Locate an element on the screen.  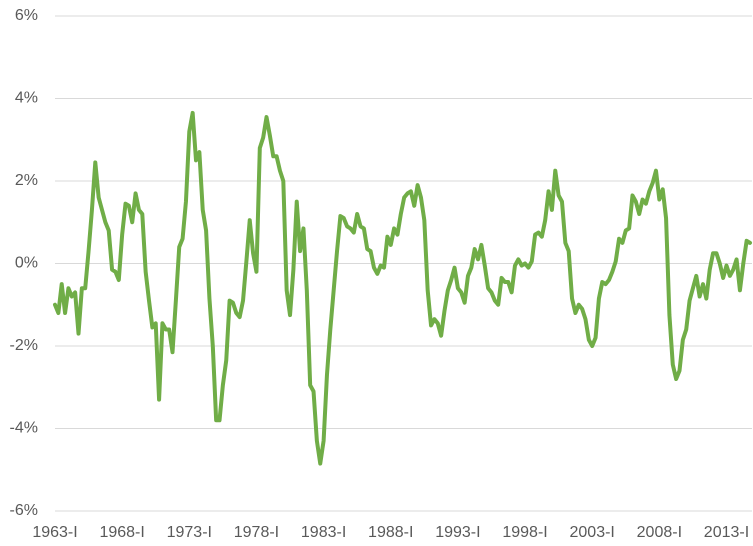
y-tick-label: -2% is located at coordinates (24, 345).